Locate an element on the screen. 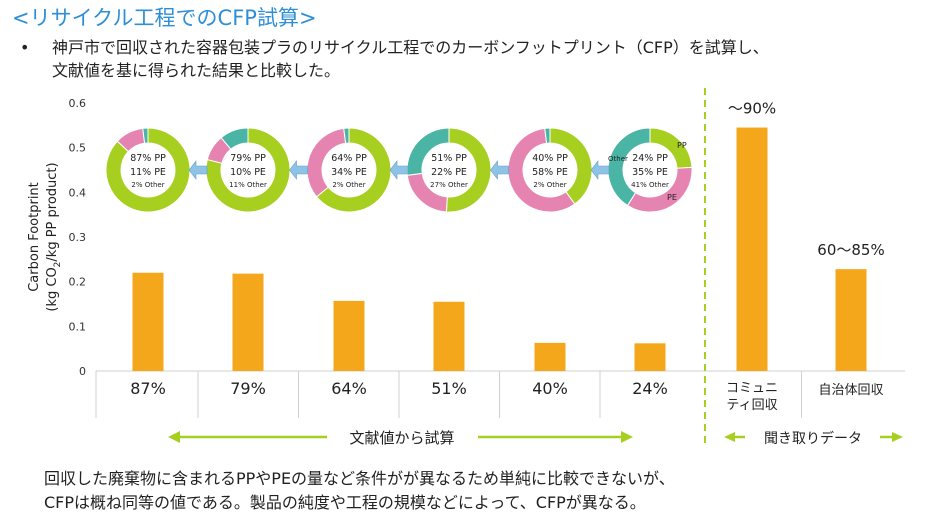  donut-label: 27% Other is located at coordinates (449, 185).